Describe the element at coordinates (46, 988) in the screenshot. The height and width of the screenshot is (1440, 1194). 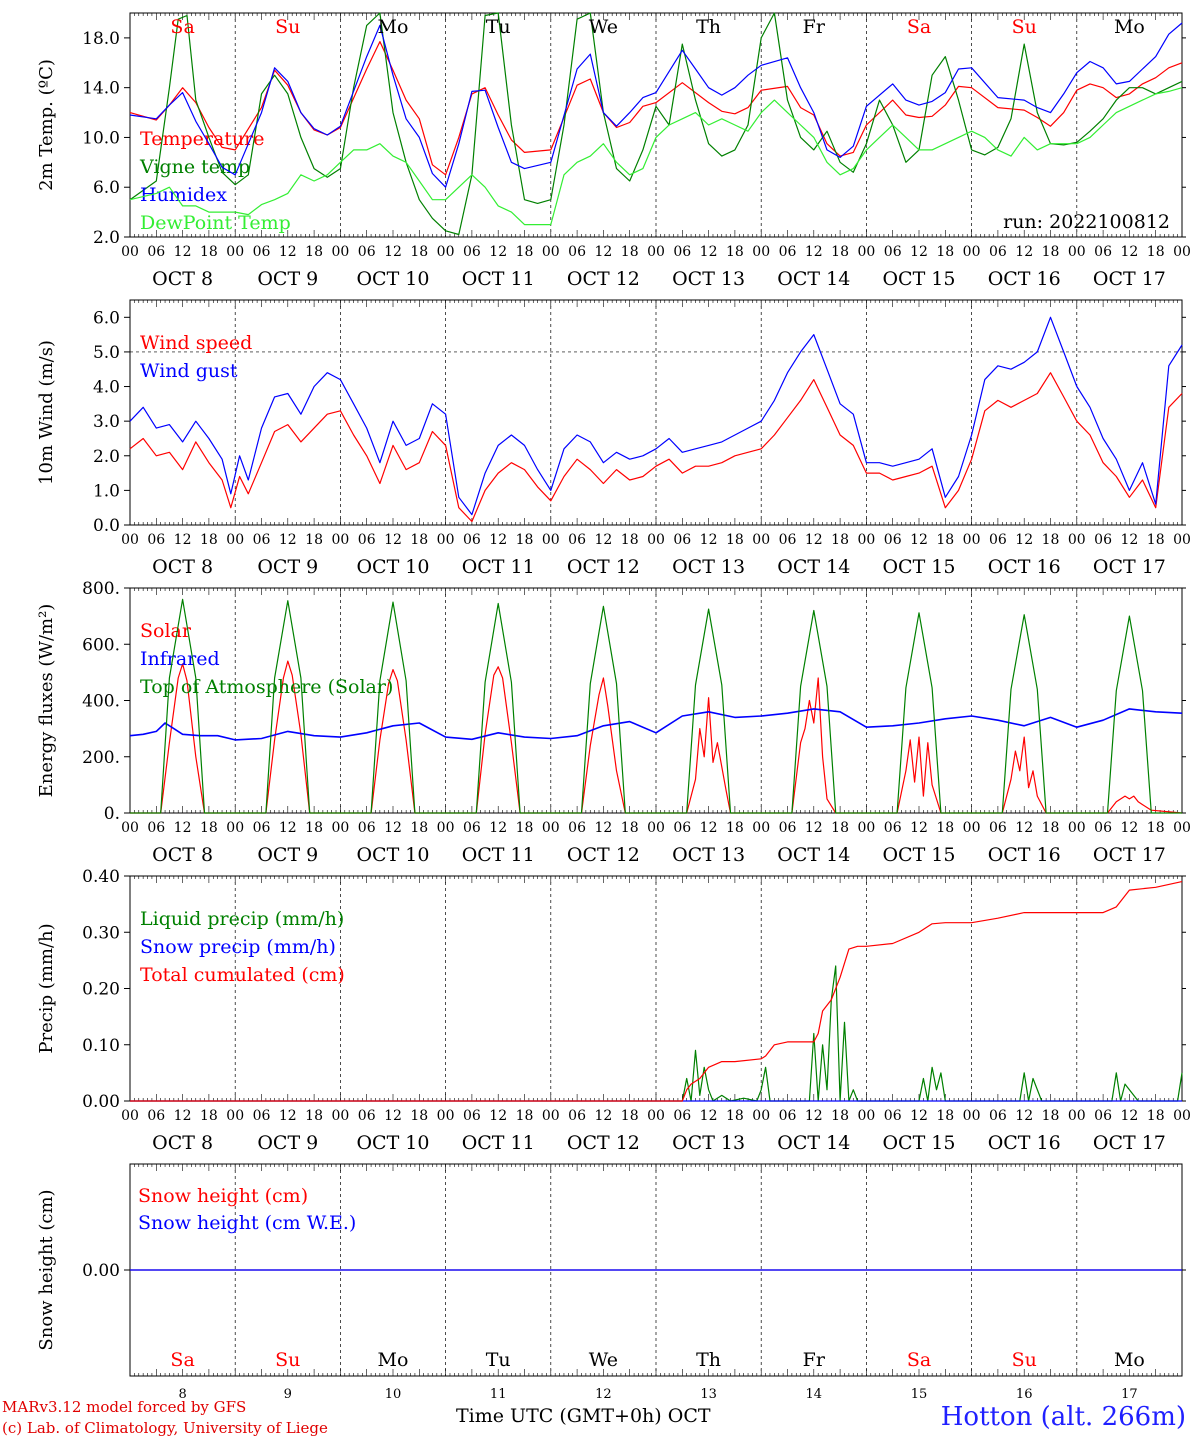
I see `y-axis-label: Precip (mm/h)` at that location.